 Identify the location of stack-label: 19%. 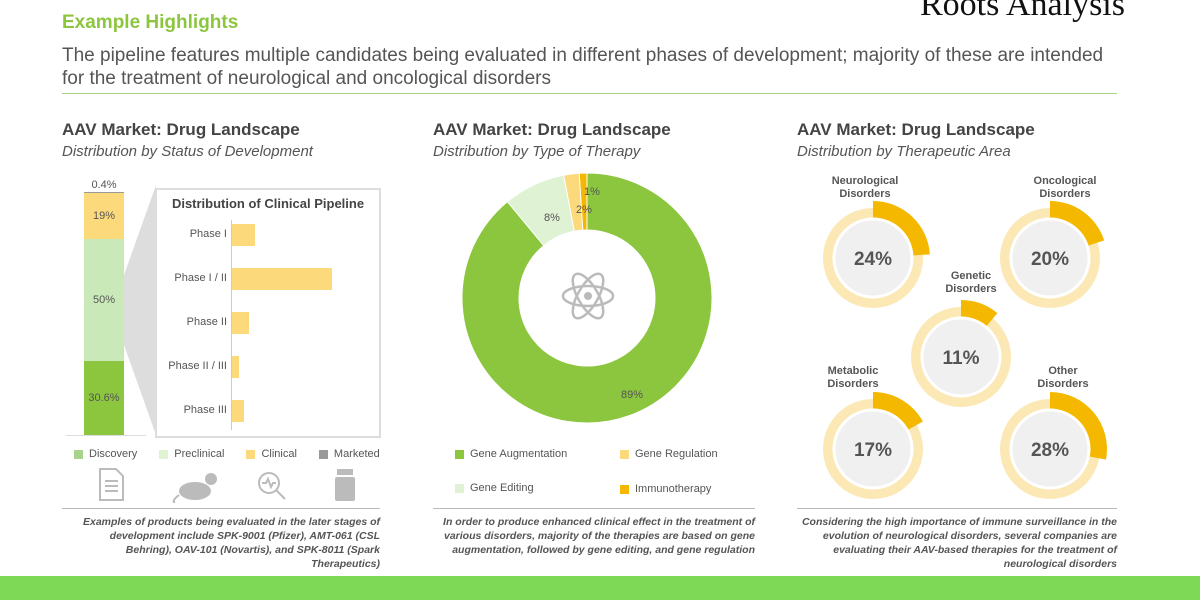
(104, 216).